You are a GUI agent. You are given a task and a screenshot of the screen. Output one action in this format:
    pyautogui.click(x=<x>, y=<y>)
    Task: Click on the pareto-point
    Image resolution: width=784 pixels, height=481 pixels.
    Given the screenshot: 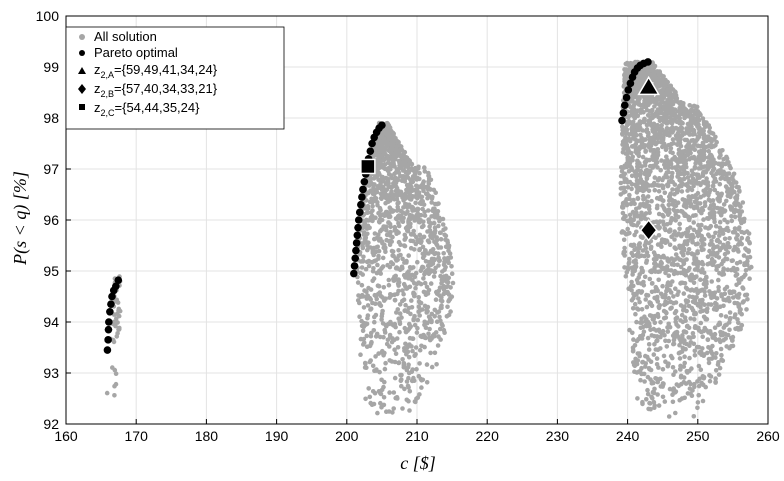 What is the action you would take?
    pyautogui.click(x=628, y=90)
    